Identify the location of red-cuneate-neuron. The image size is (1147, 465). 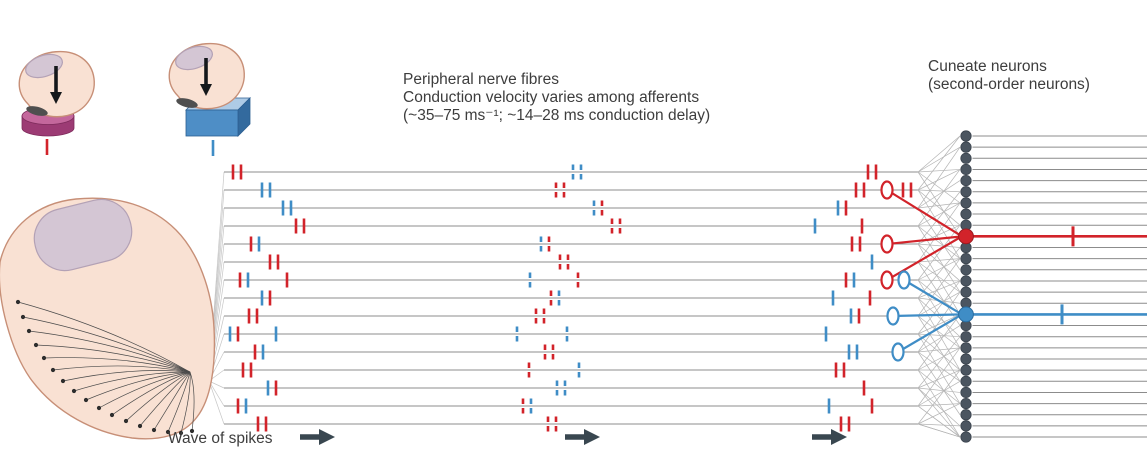
(966, 236).